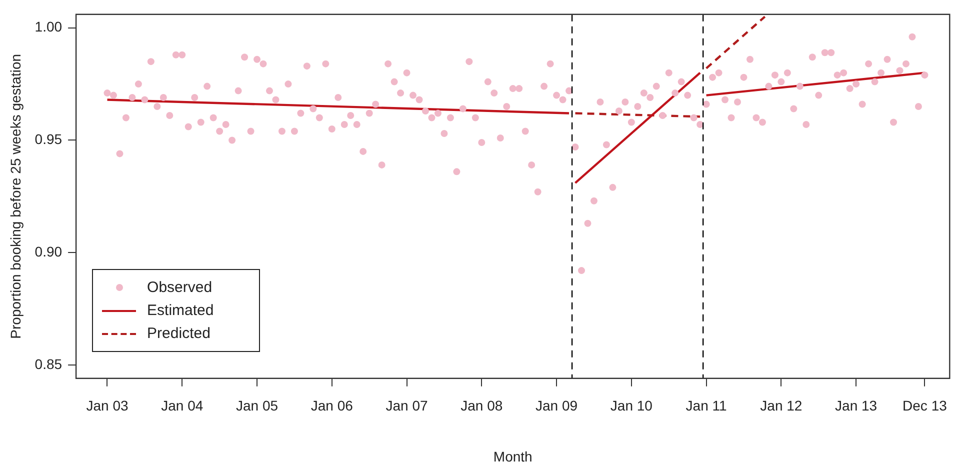 This screenshot has height=474, width=959. Describe the element at coordinates (781, 406) in the screenshot. I see `x-tick-label: Jan 12` at that location.